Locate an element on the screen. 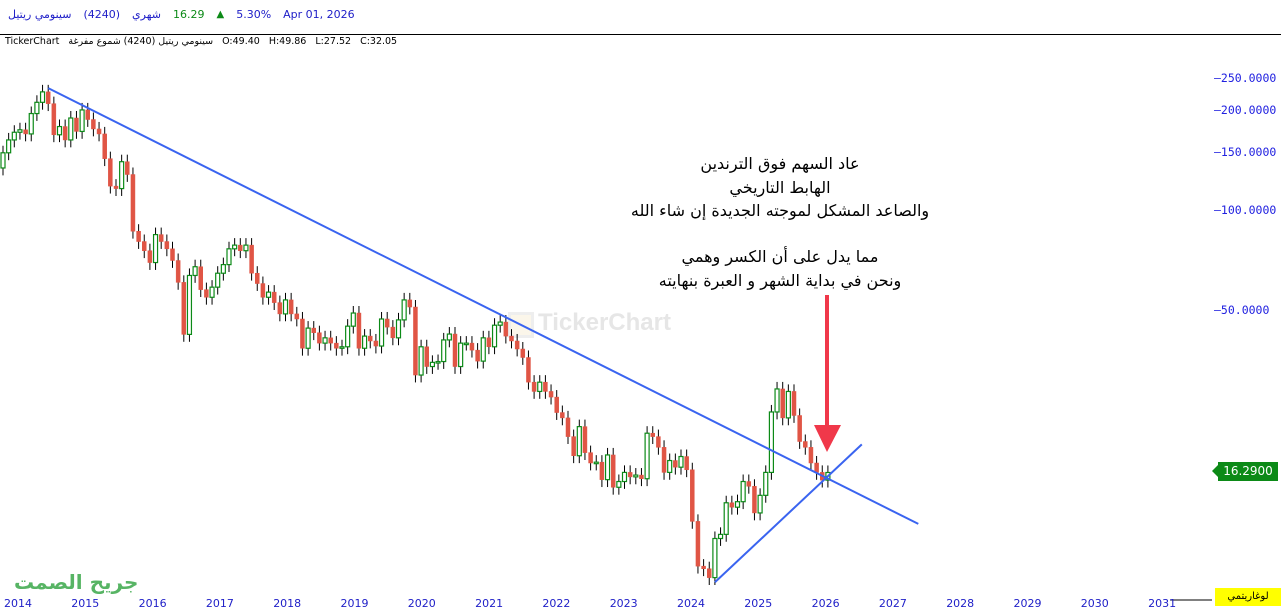 Image resolution: width=1281 pixels, height=612 pixels. y-tick-label: –50.0000 is located at coordinates (1242, 310).